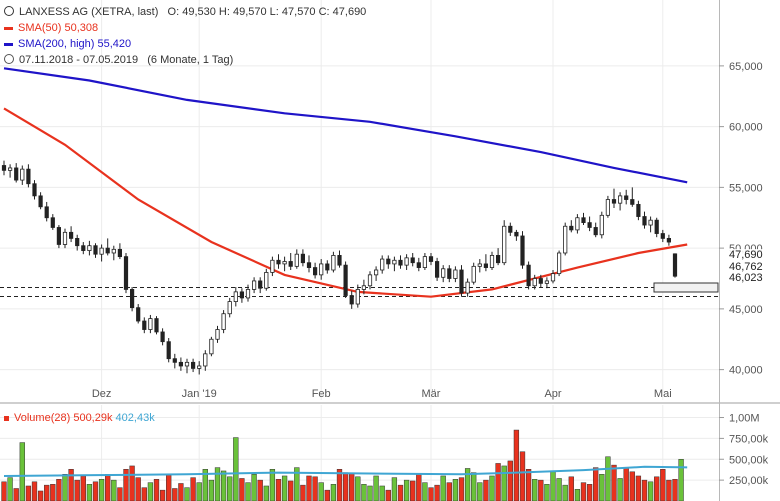 This screenshot has height=501, width=780. Describe the element at coordinates (135, 418) in the screenshot. I see `volume-avg-value: 402,43k` at that location.